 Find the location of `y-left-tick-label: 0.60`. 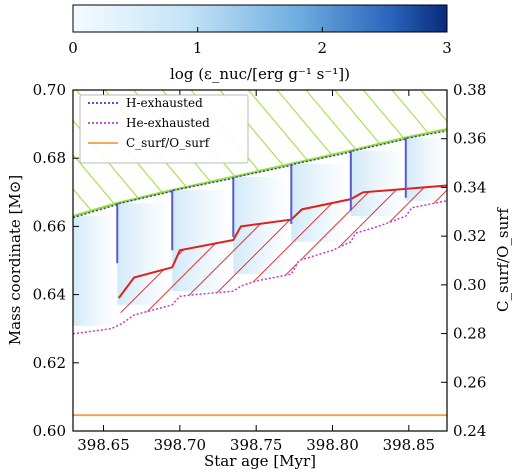

y-left-tick-label: 0.60 is located at coordinates (49, 431).